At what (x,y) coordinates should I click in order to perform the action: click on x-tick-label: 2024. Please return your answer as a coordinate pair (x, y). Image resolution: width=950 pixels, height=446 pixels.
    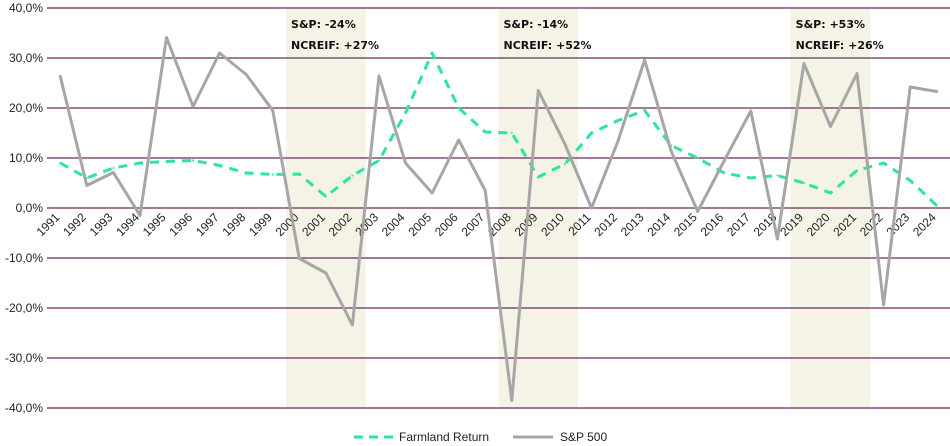
    Looking at the image, I should click on (924, 224).